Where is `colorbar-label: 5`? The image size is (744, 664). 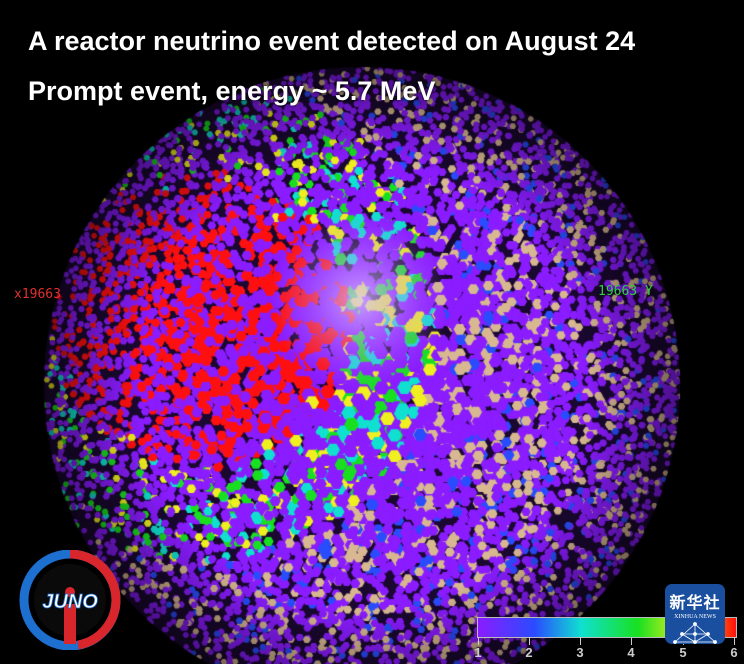
colorbar-label: 5 is located at coordinates (683, 652).